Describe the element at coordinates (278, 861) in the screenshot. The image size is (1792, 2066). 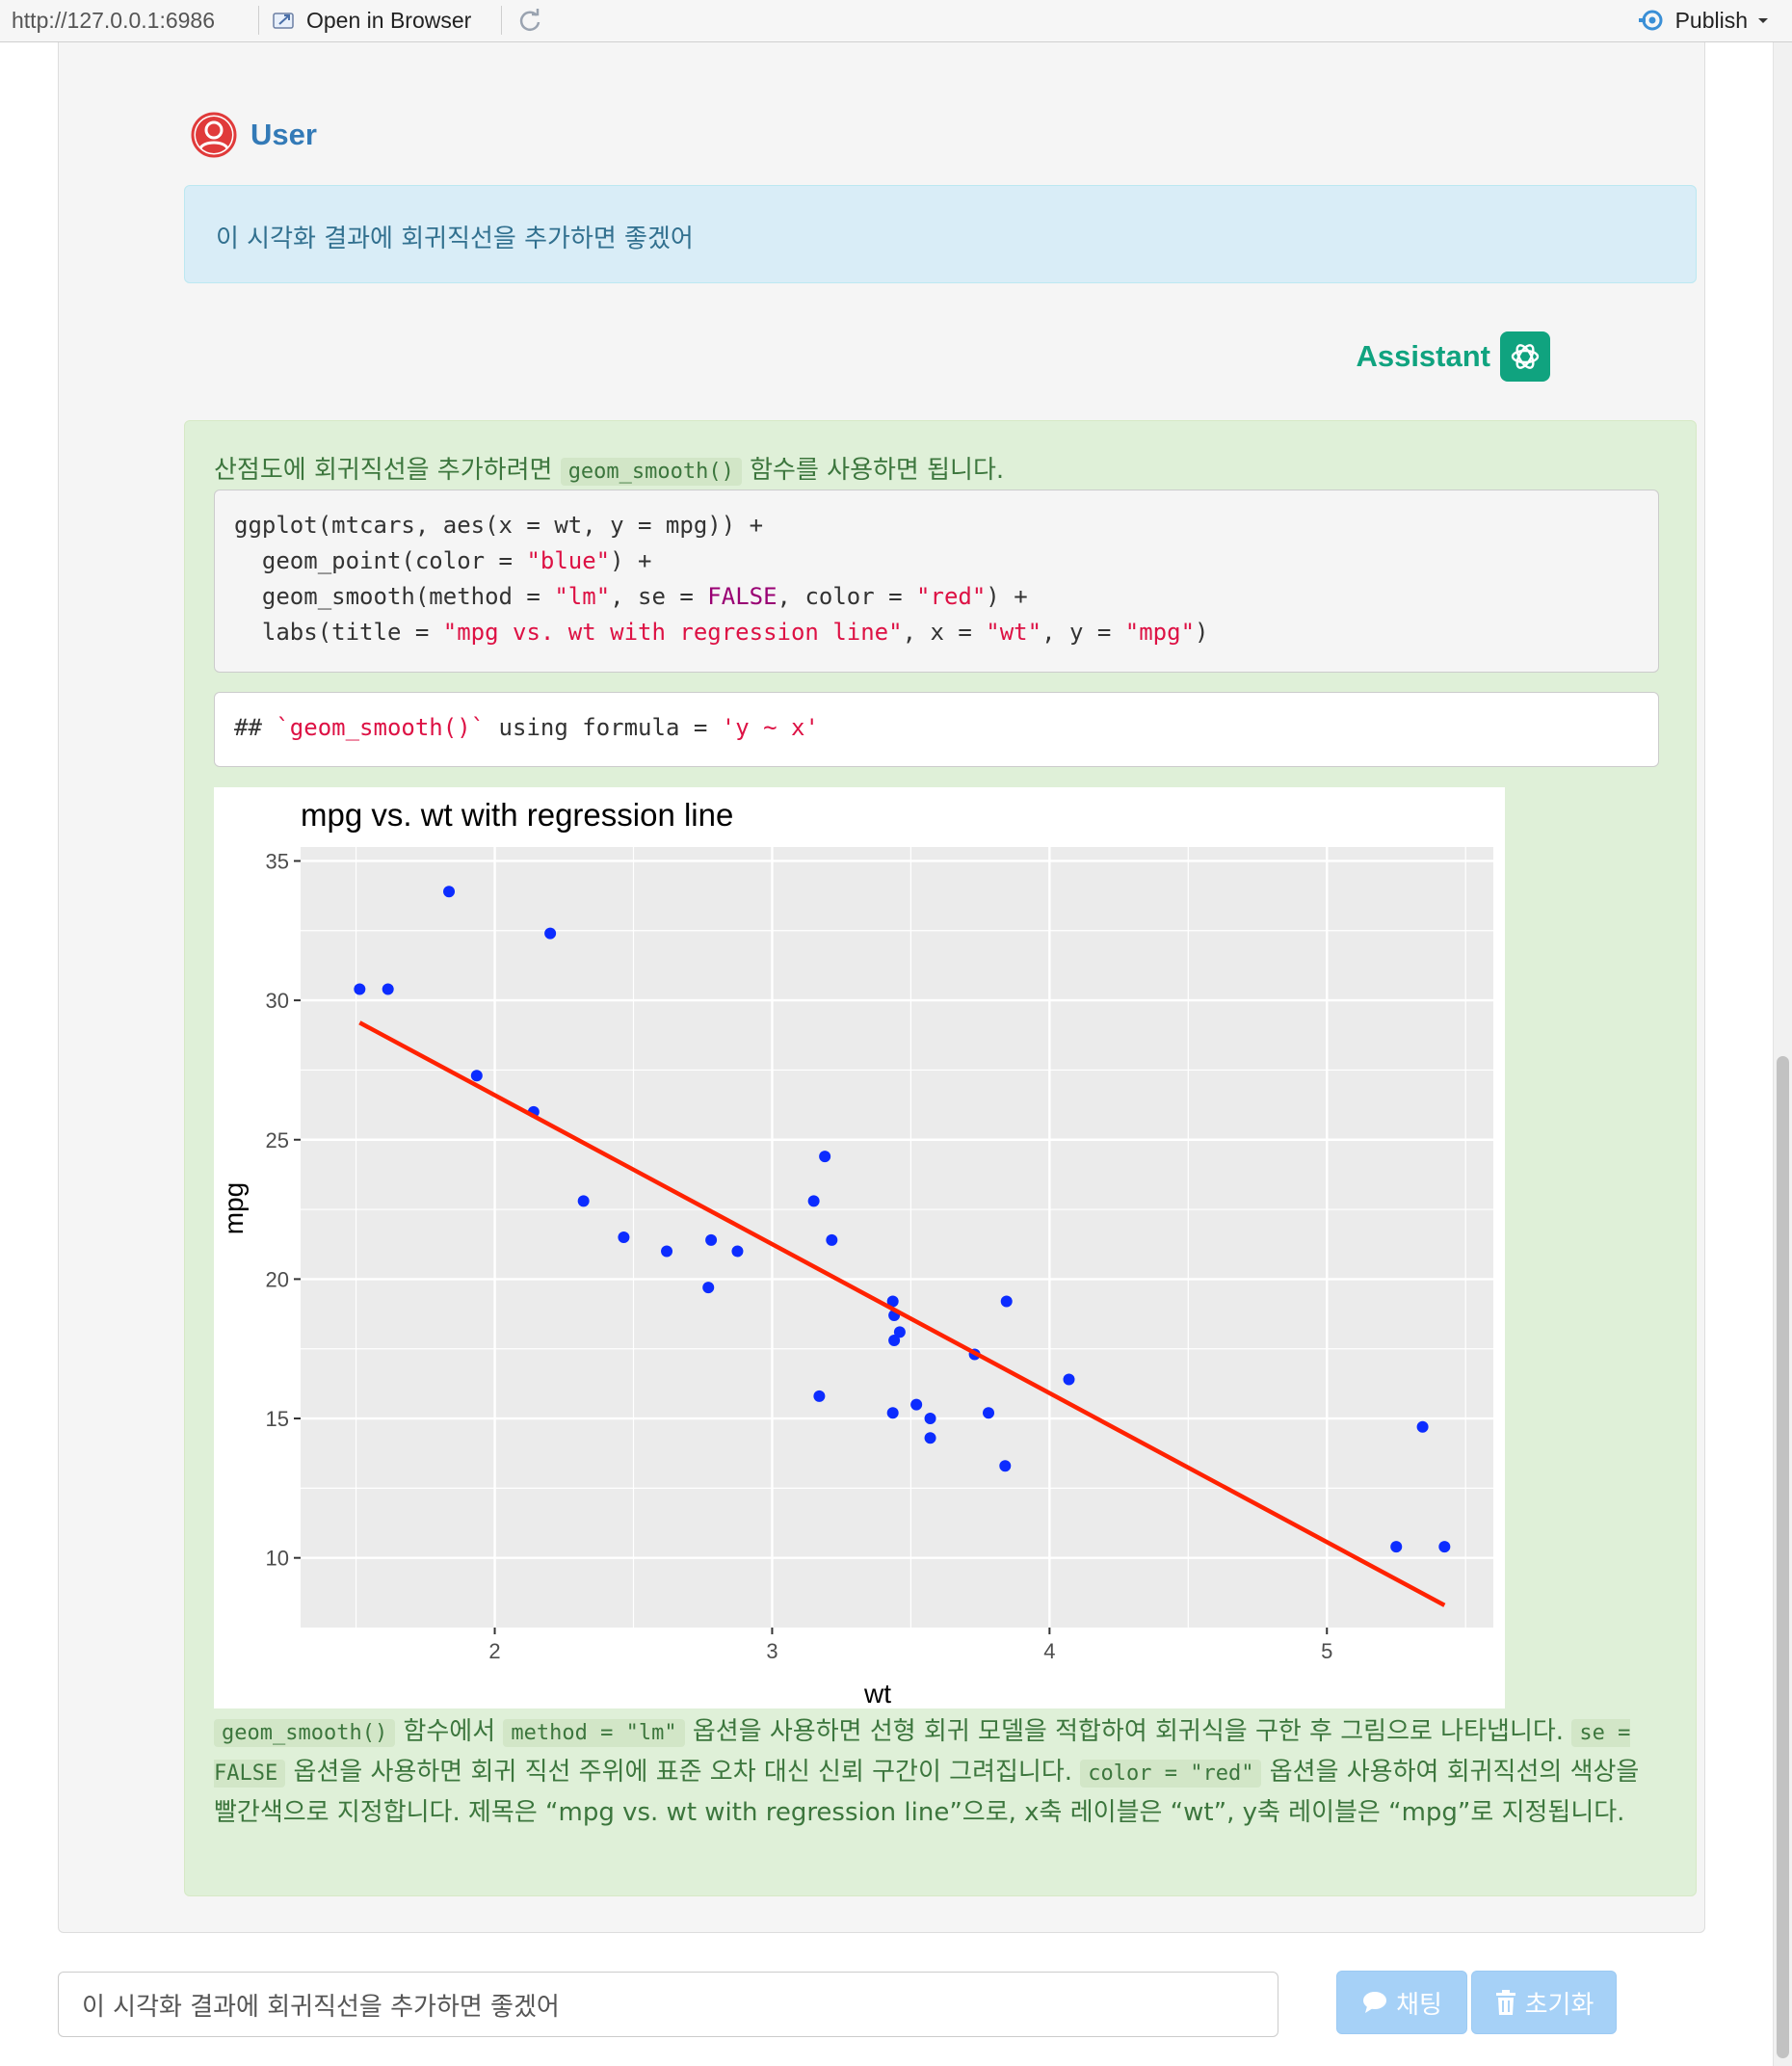
I see `y-tick-label: 35` at that location.